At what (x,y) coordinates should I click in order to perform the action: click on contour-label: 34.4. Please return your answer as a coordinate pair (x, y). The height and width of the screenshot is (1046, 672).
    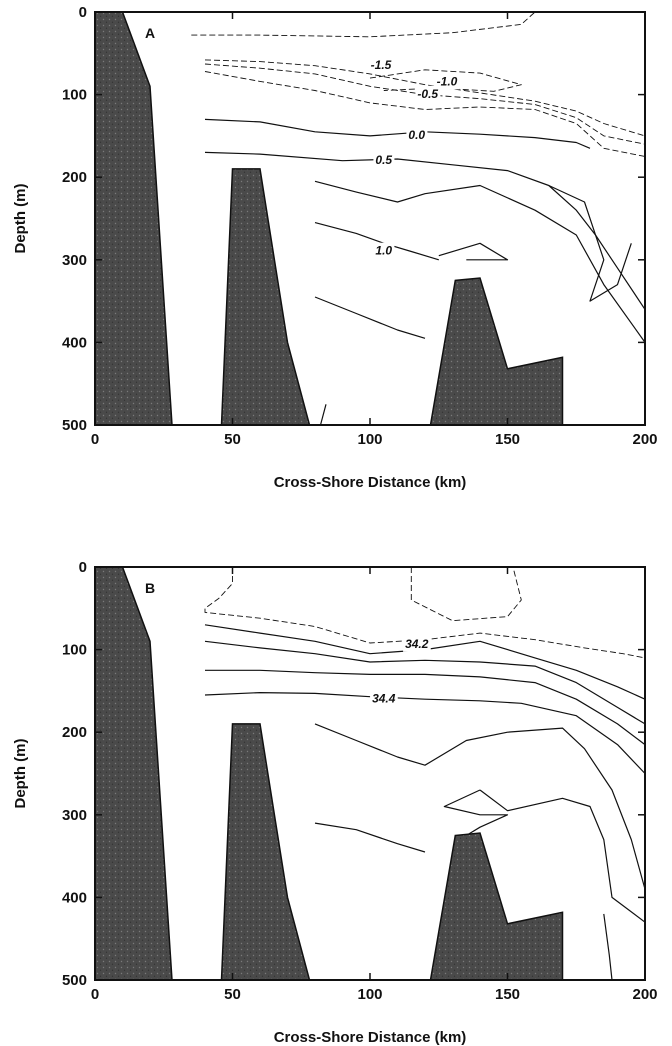
    Looking at the image, I should click on (384, 698).